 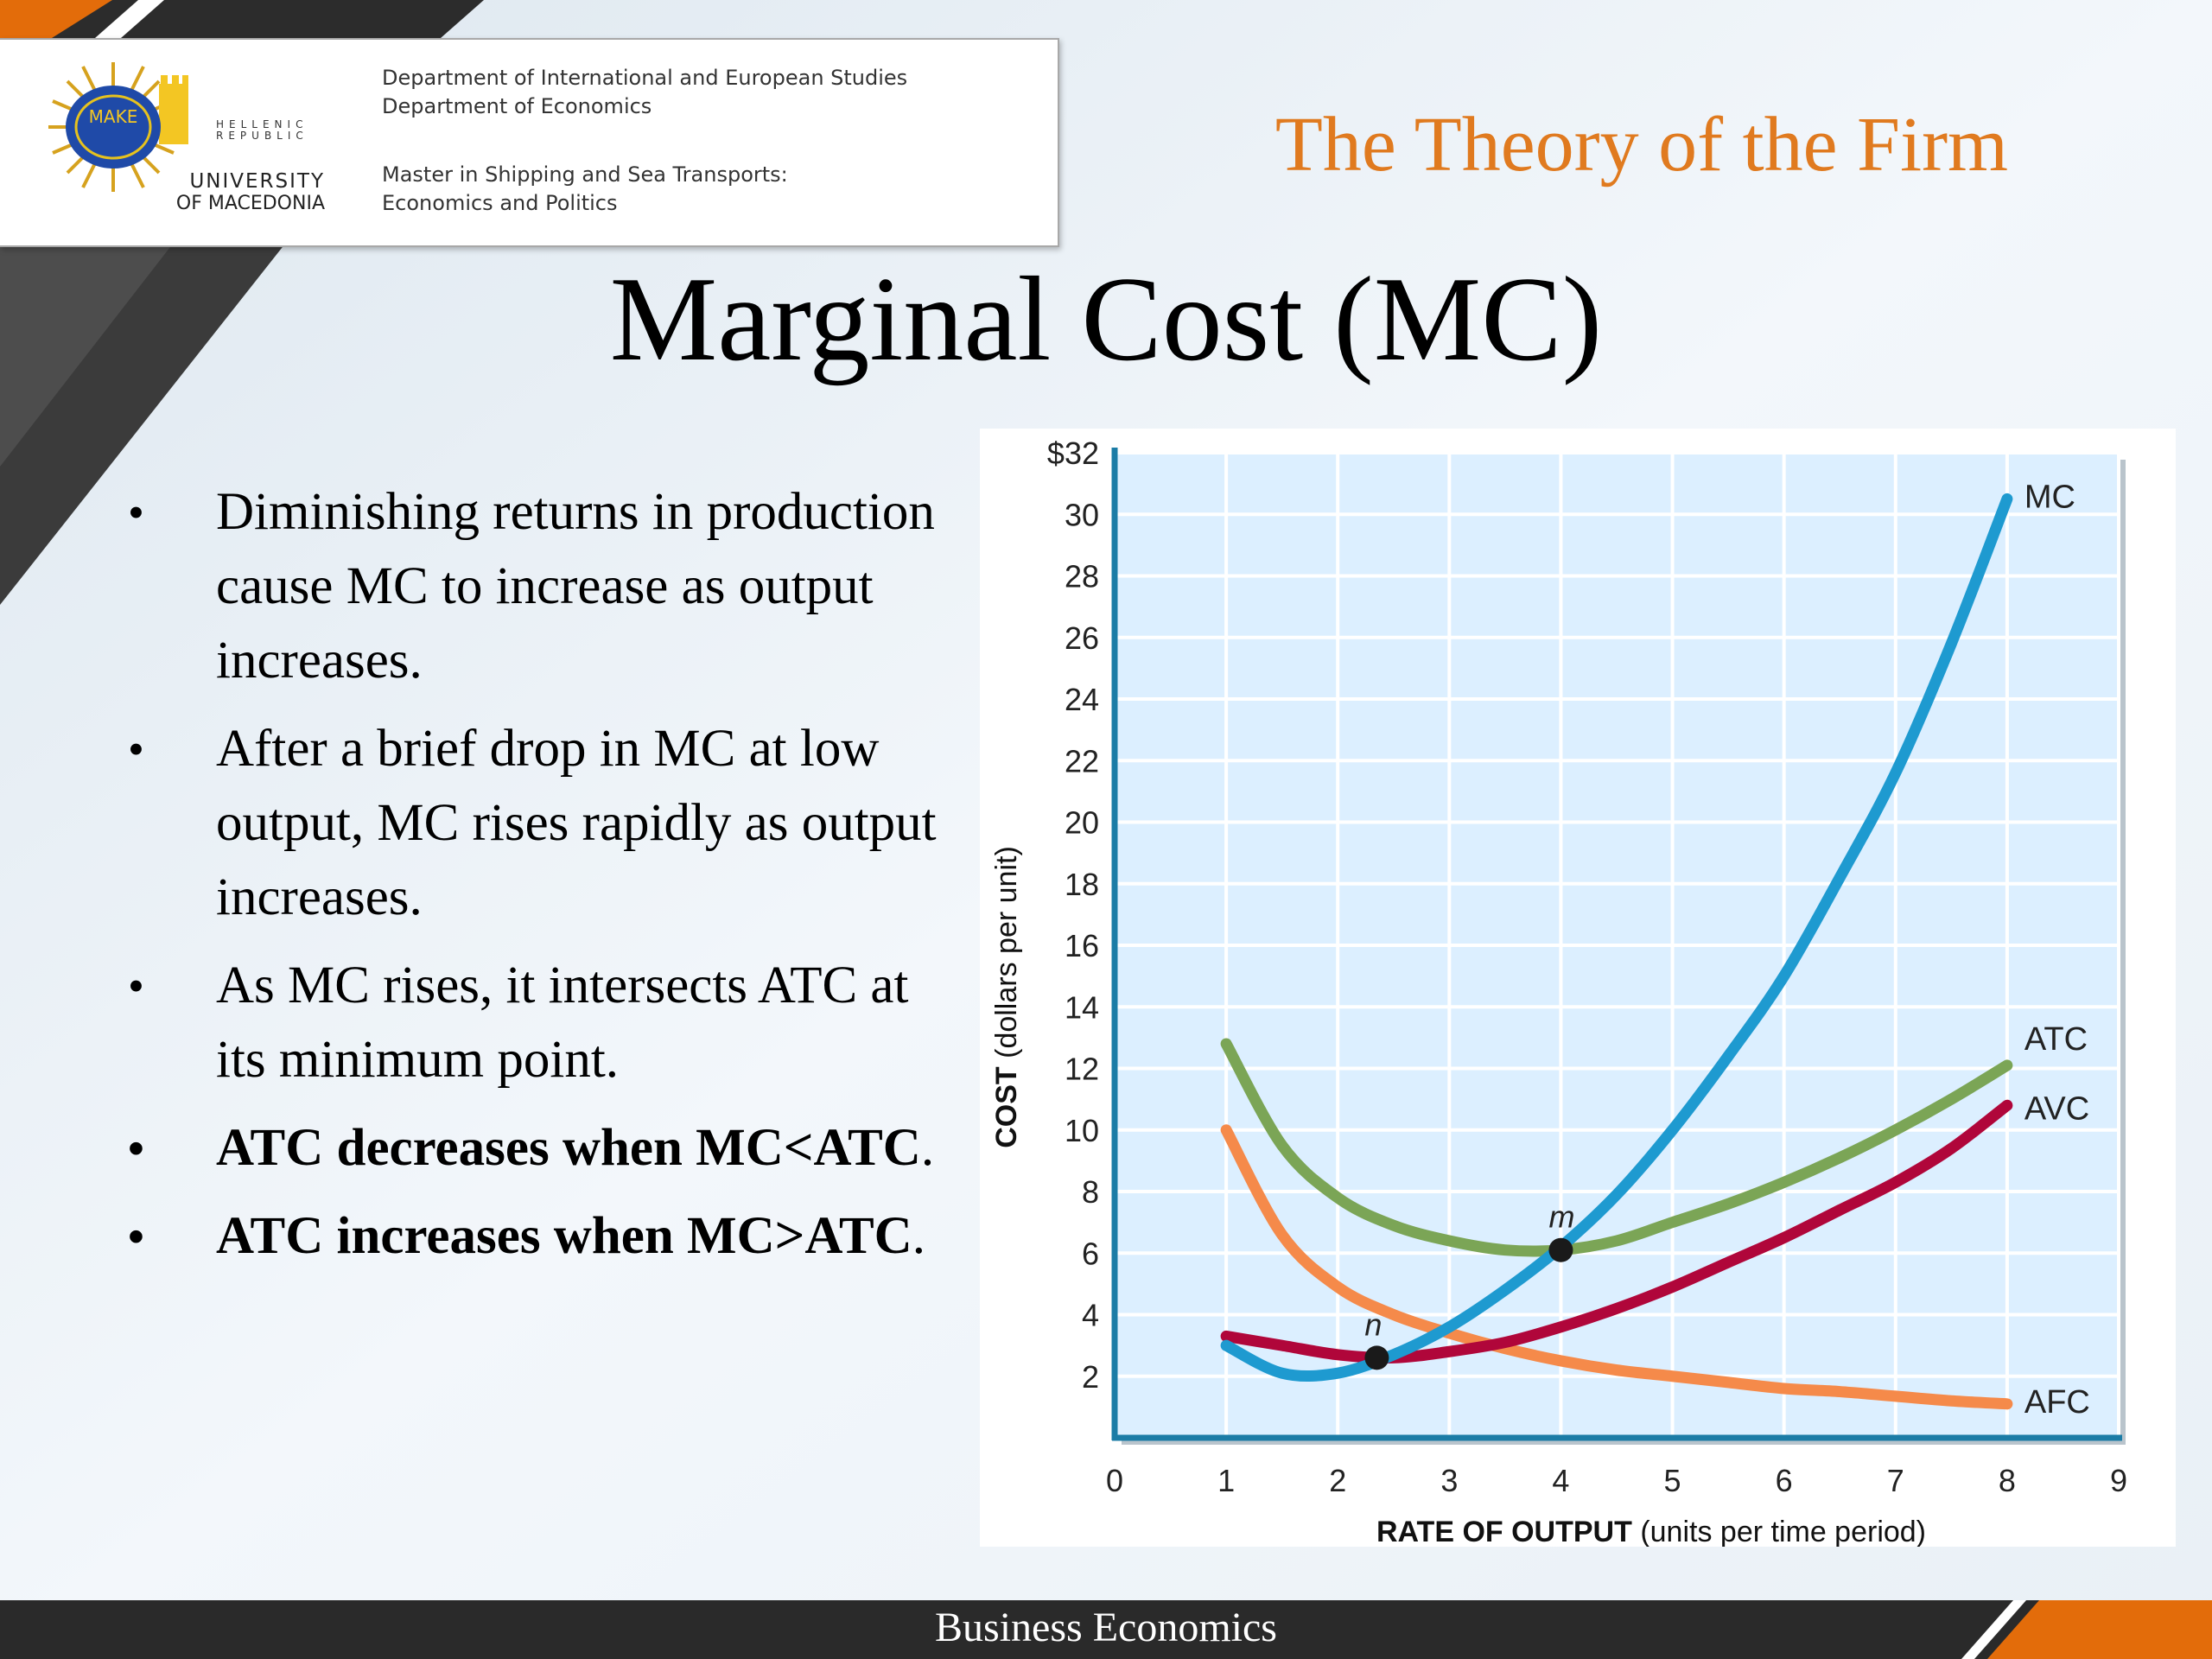 What do you see at coordinates (257, 181) in the screenshot?
I see `university-name-line1: UNIVERSITY` at bounding box center [257, 181].